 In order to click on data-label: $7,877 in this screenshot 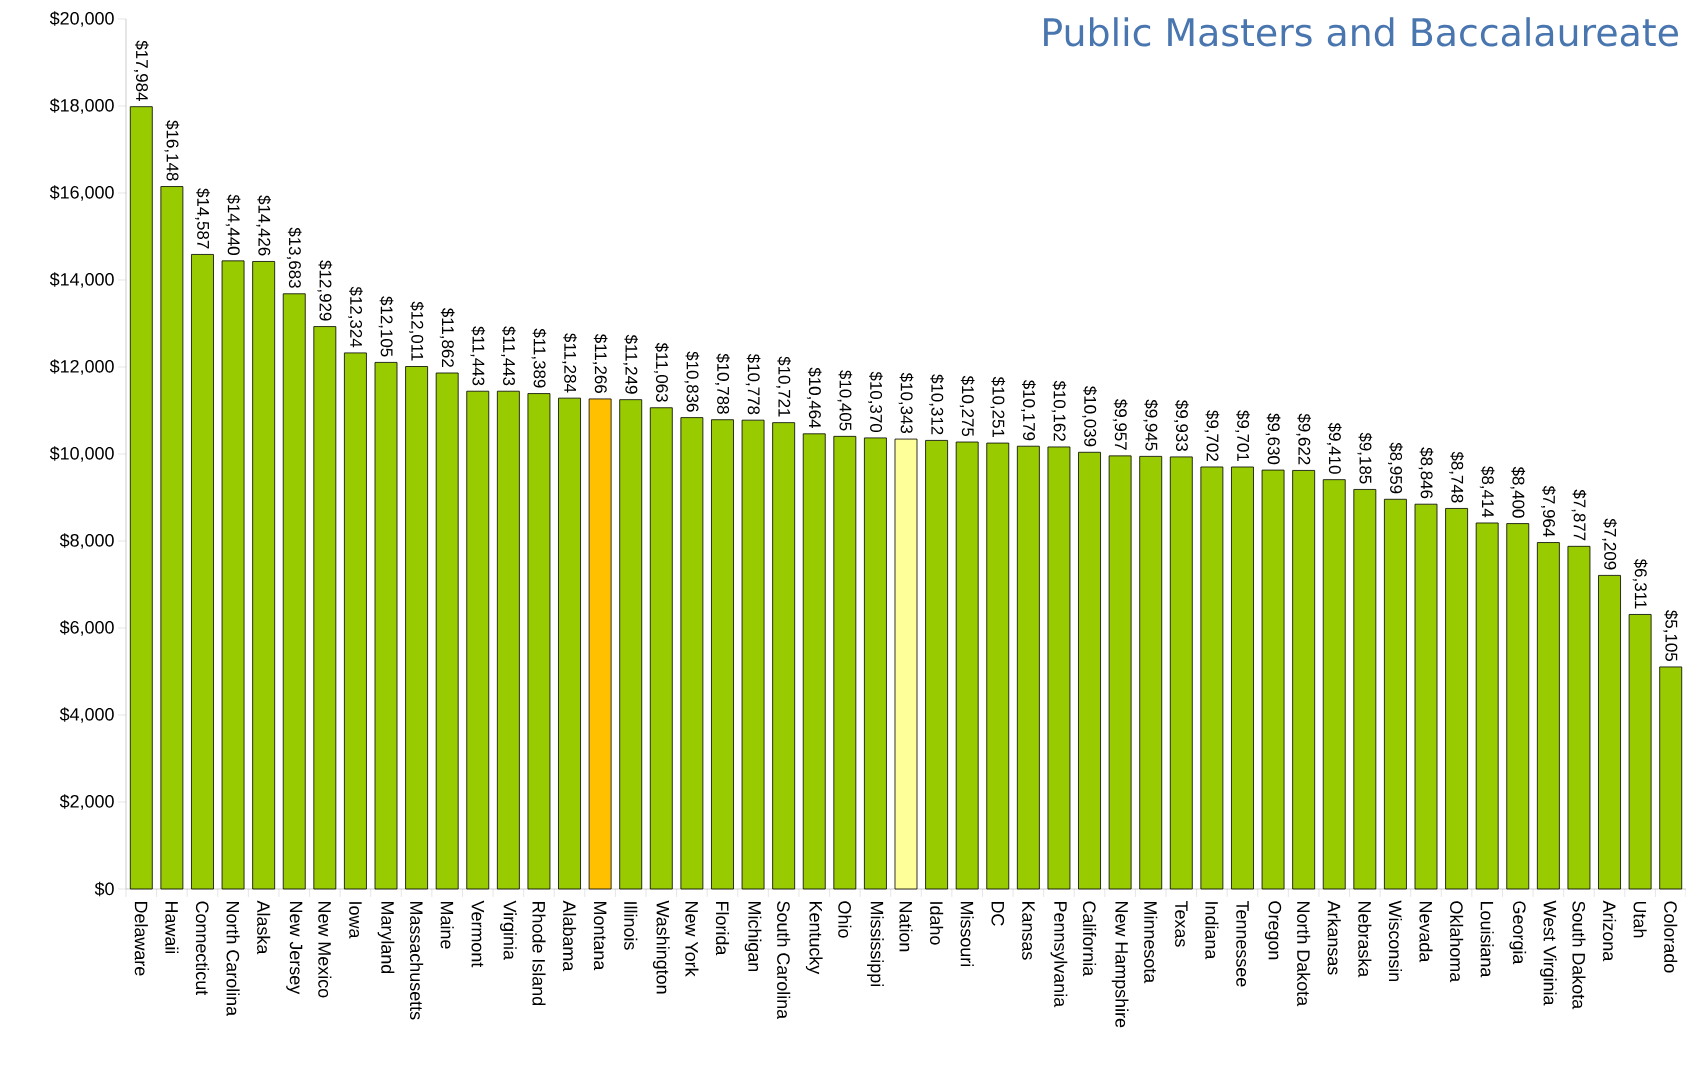, I will do `click(1579, 515)`.